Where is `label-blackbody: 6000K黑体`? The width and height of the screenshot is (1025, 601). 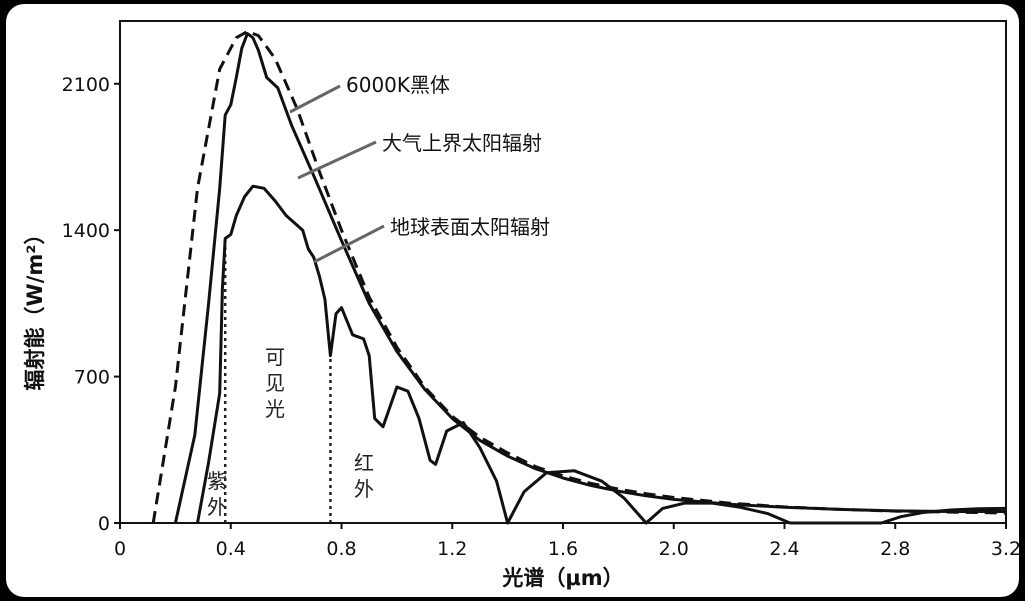 label-blackbody: 6000K黑体 is located at coordinates (398, 85).